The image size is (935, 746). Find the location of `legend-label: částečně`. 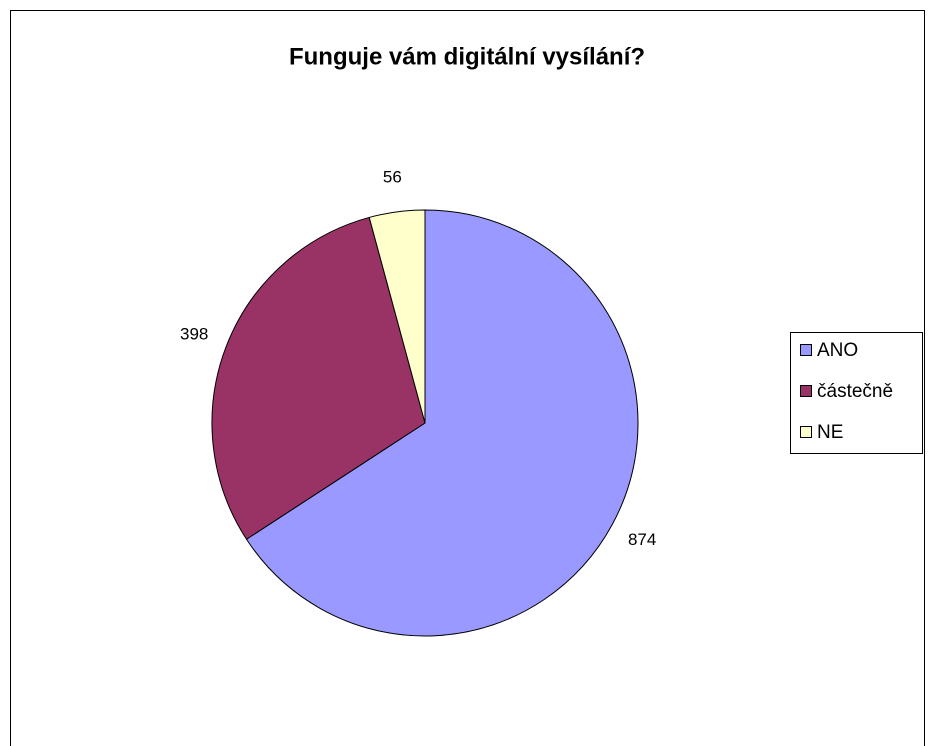

legend-label: částečně is located at coordinates (855, 391).